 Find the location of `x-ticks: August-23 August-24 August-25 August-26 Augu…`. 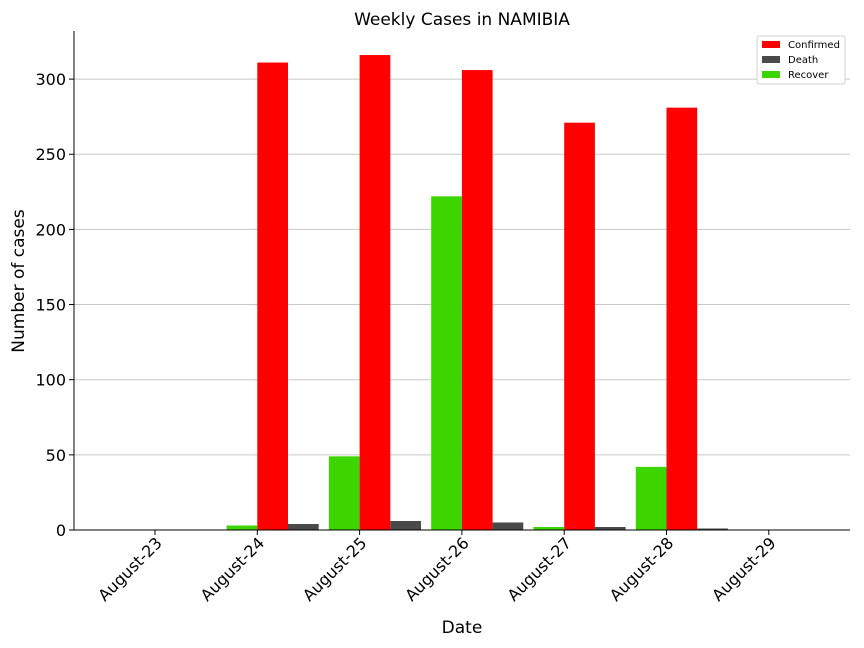

x-ticks: August-23 August-24 August-25 August-26 Augu… is located at coordinates (437, 567).